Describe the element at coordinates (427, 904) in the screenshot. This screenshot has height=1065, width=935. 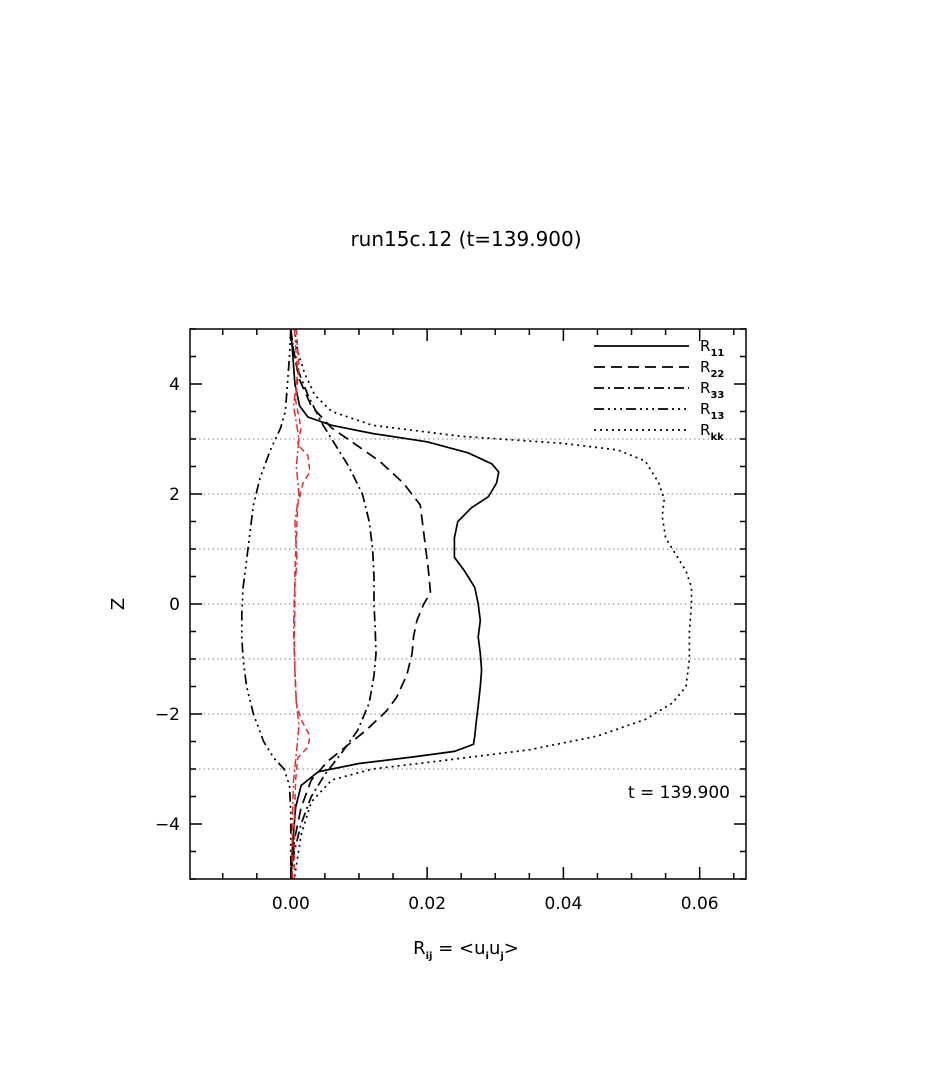
I see `x-tick-label: 0.02` at that location.